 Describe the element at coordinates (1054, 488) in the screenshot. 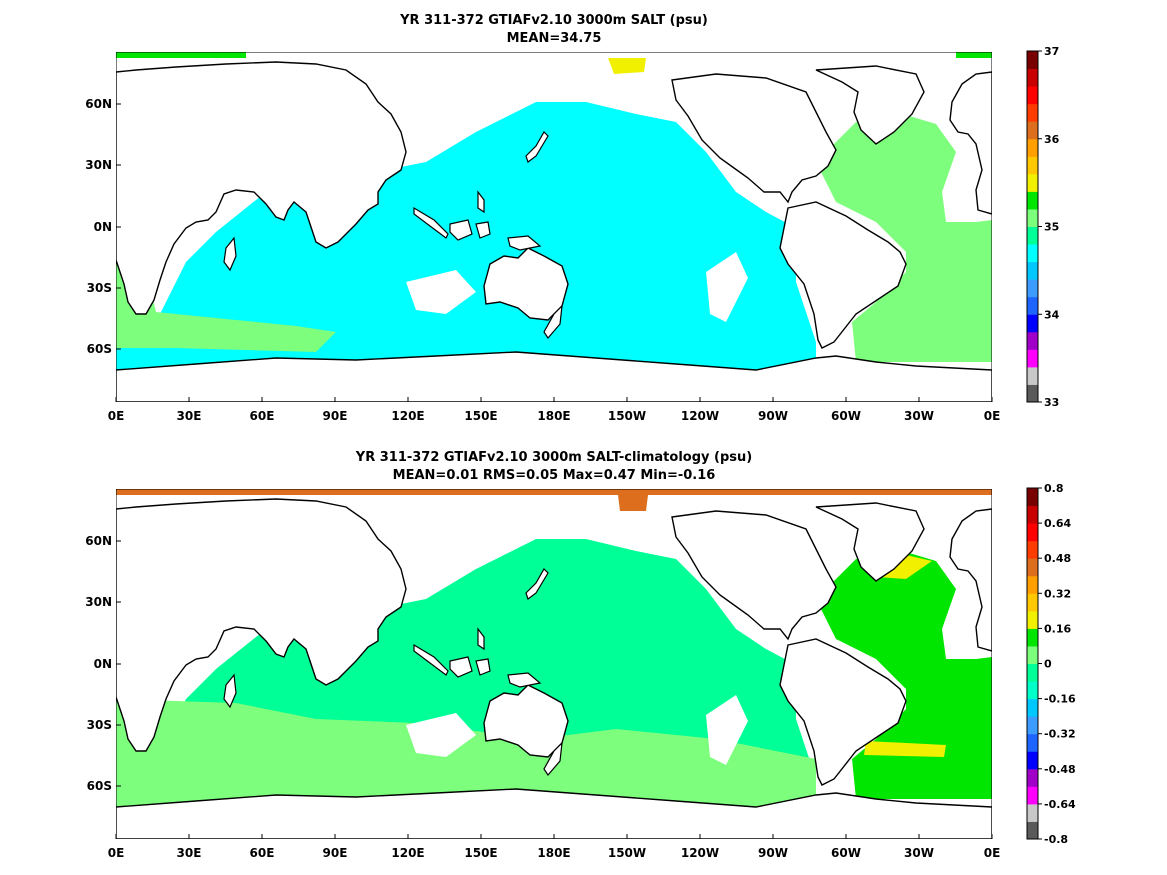

I see `colorbar-tick-label: 0.8` at that location.